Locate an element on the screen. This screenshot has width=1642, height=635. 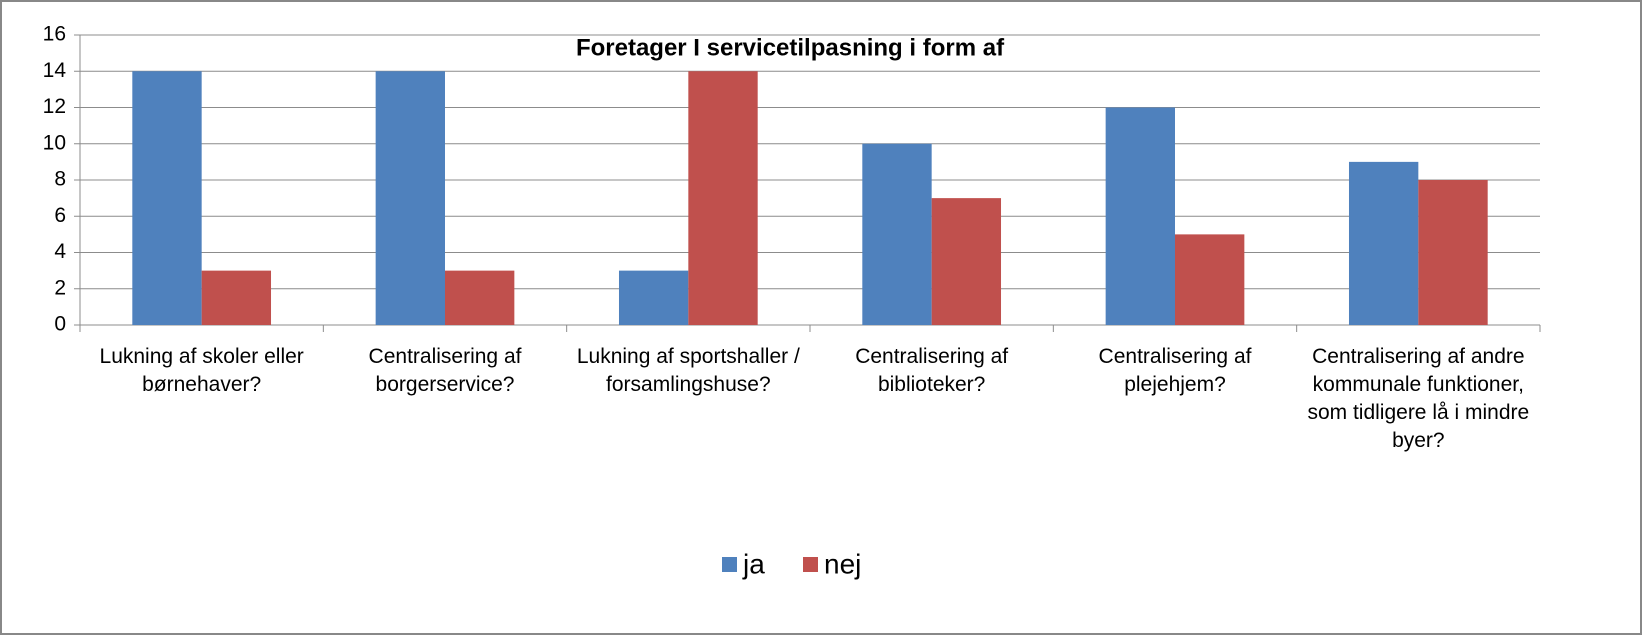
y-tick-label: 2 is located at coordinates (60, 287).